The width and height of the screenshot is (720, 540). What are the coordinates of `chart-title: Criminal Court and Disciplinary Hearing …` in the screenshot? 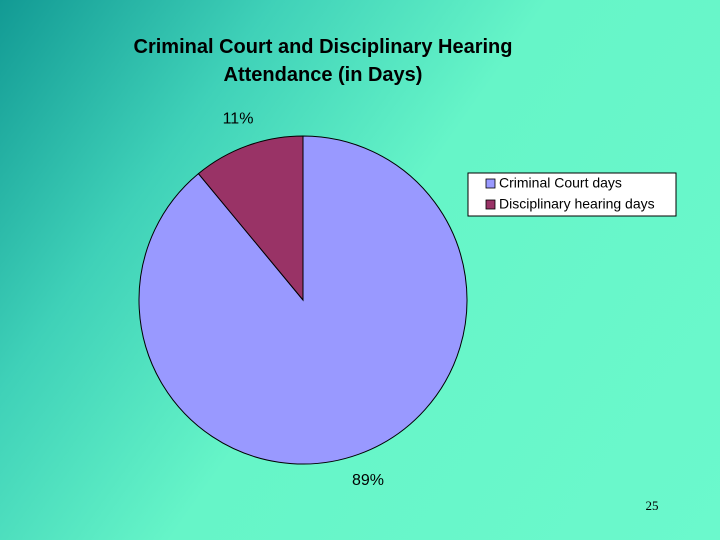 It's located at (323, 61).